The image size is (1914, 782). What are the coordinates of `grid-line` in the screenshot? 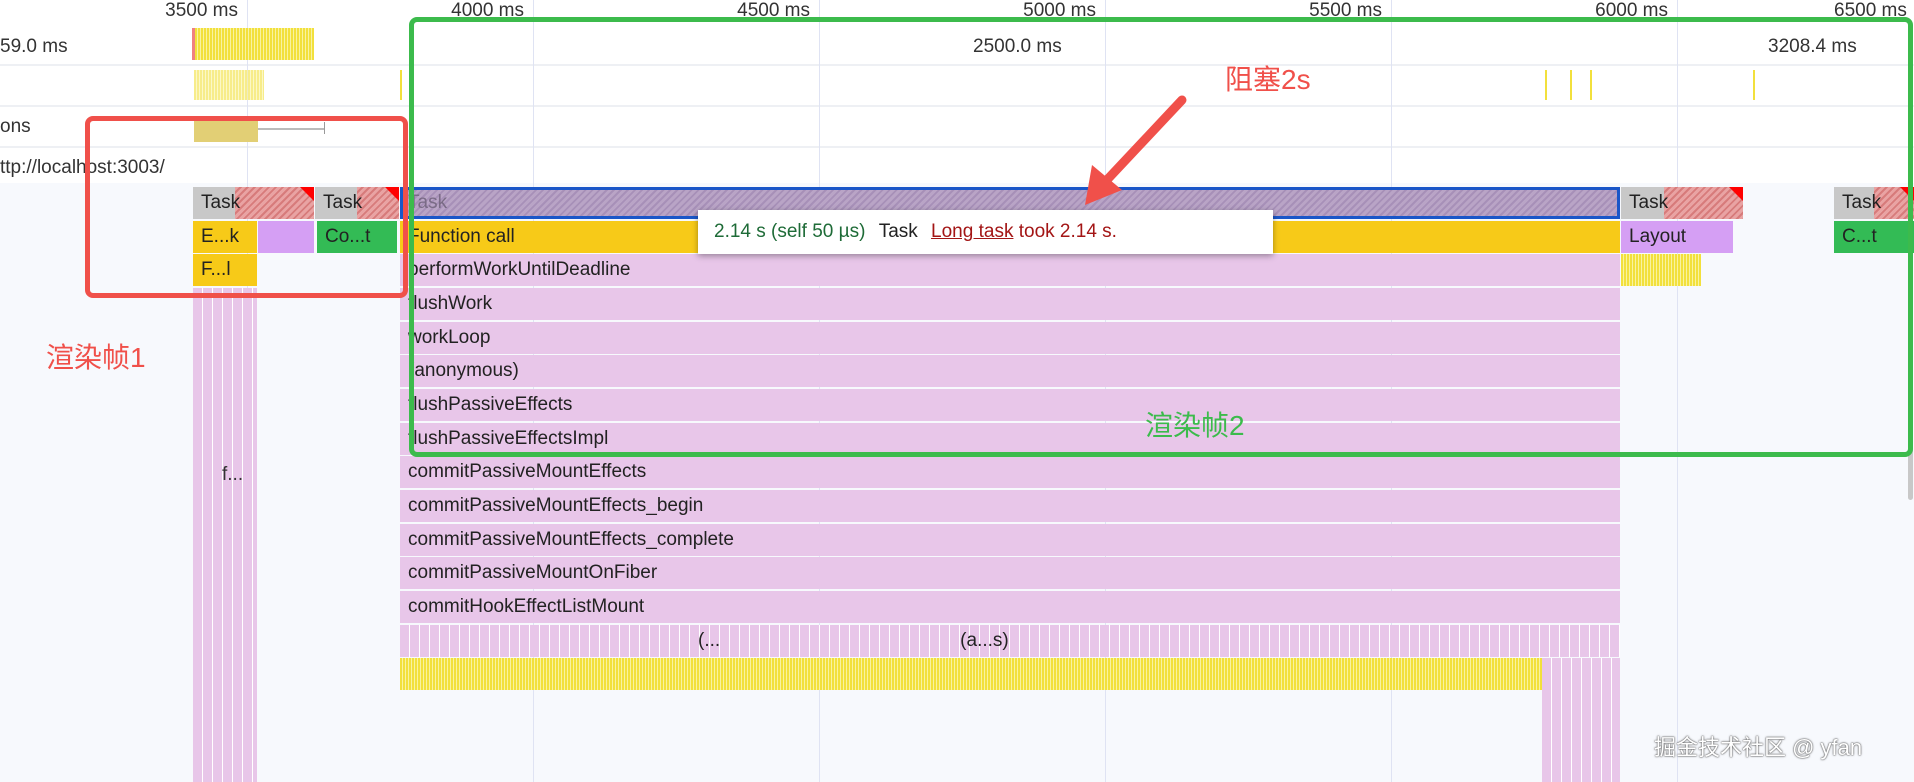 It's located at (1677, 391).